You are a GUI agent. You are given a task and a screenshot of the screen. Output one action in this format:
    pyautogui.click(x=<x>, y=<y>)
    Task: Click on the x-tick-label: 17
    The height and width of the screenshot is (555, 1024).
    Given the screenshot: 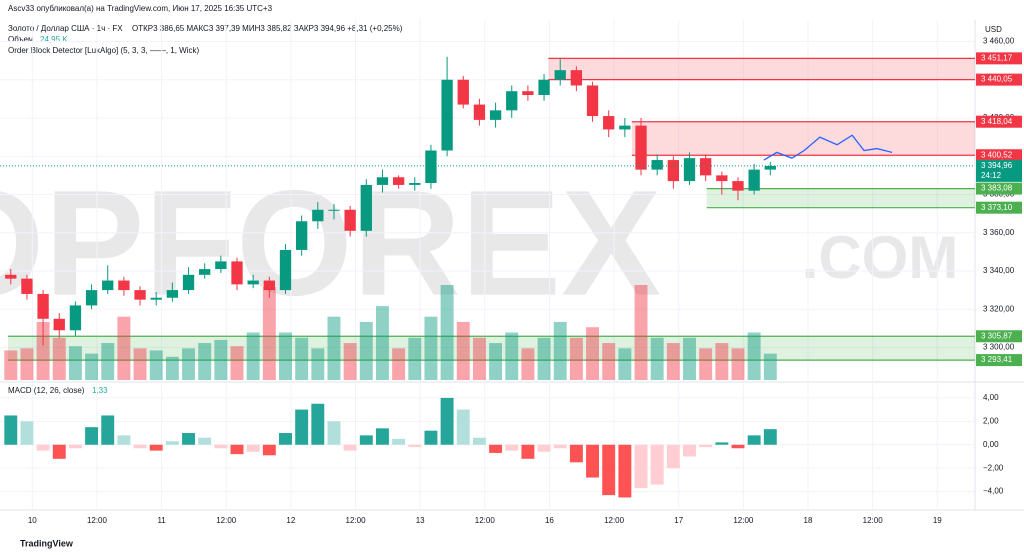 What is the action you would take?
    pyautogui.click(x=678, y=520)
    